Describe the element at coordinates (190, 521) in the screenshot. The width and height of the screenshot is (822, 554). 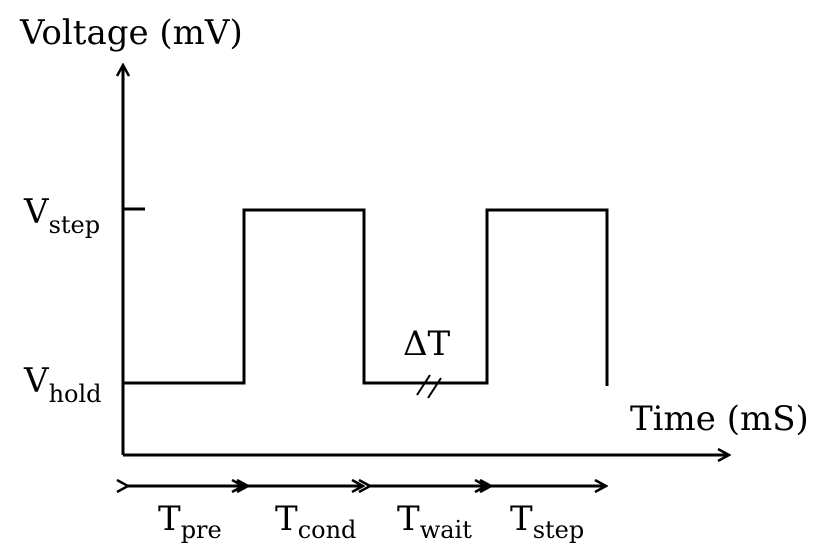
I see `interval-label-pre: Tpre` at that location.